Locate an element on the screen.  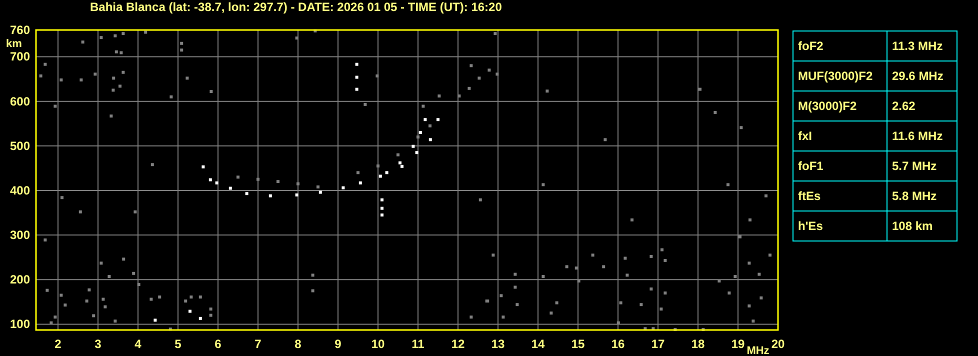
x-tick-label: 6 is located at coordinates (218, 344).